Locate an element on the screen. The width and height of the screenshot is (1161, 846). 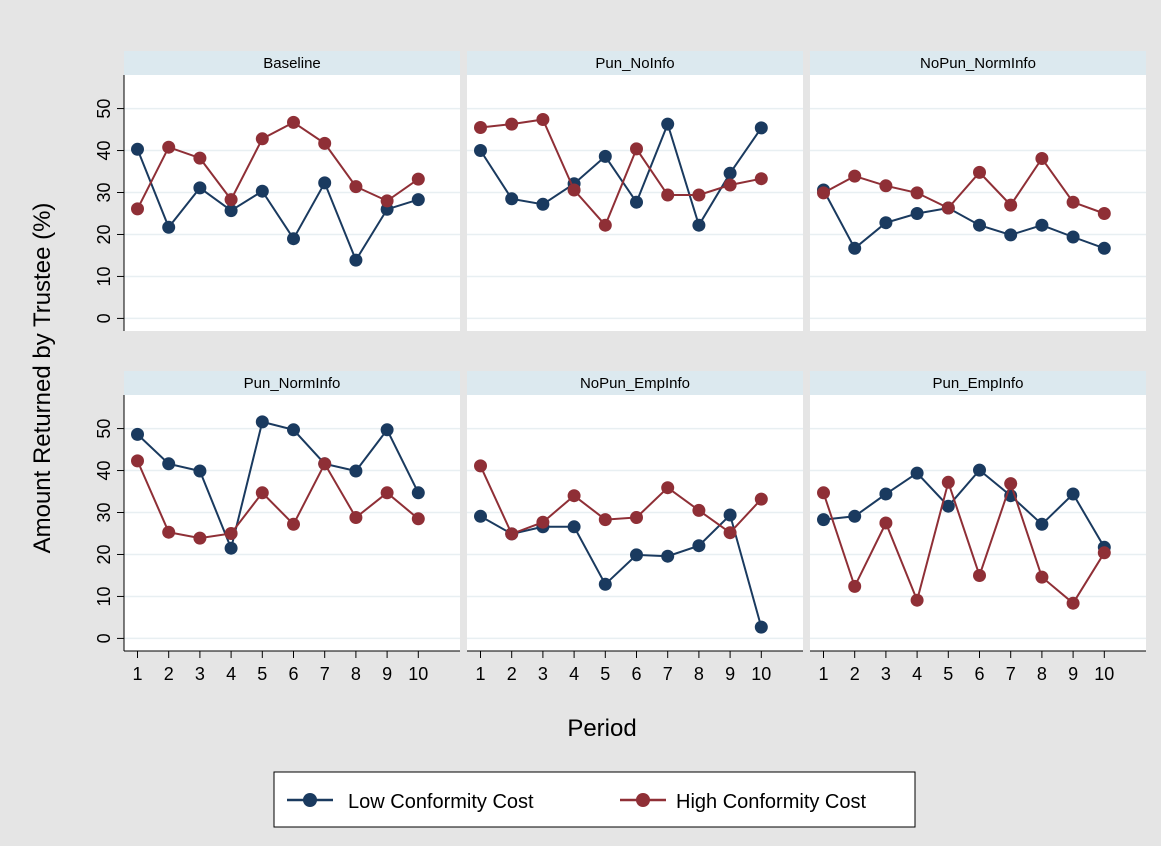
legend: Low Conformity Cost High Conformity Cost is located at coordinates (594, 799).